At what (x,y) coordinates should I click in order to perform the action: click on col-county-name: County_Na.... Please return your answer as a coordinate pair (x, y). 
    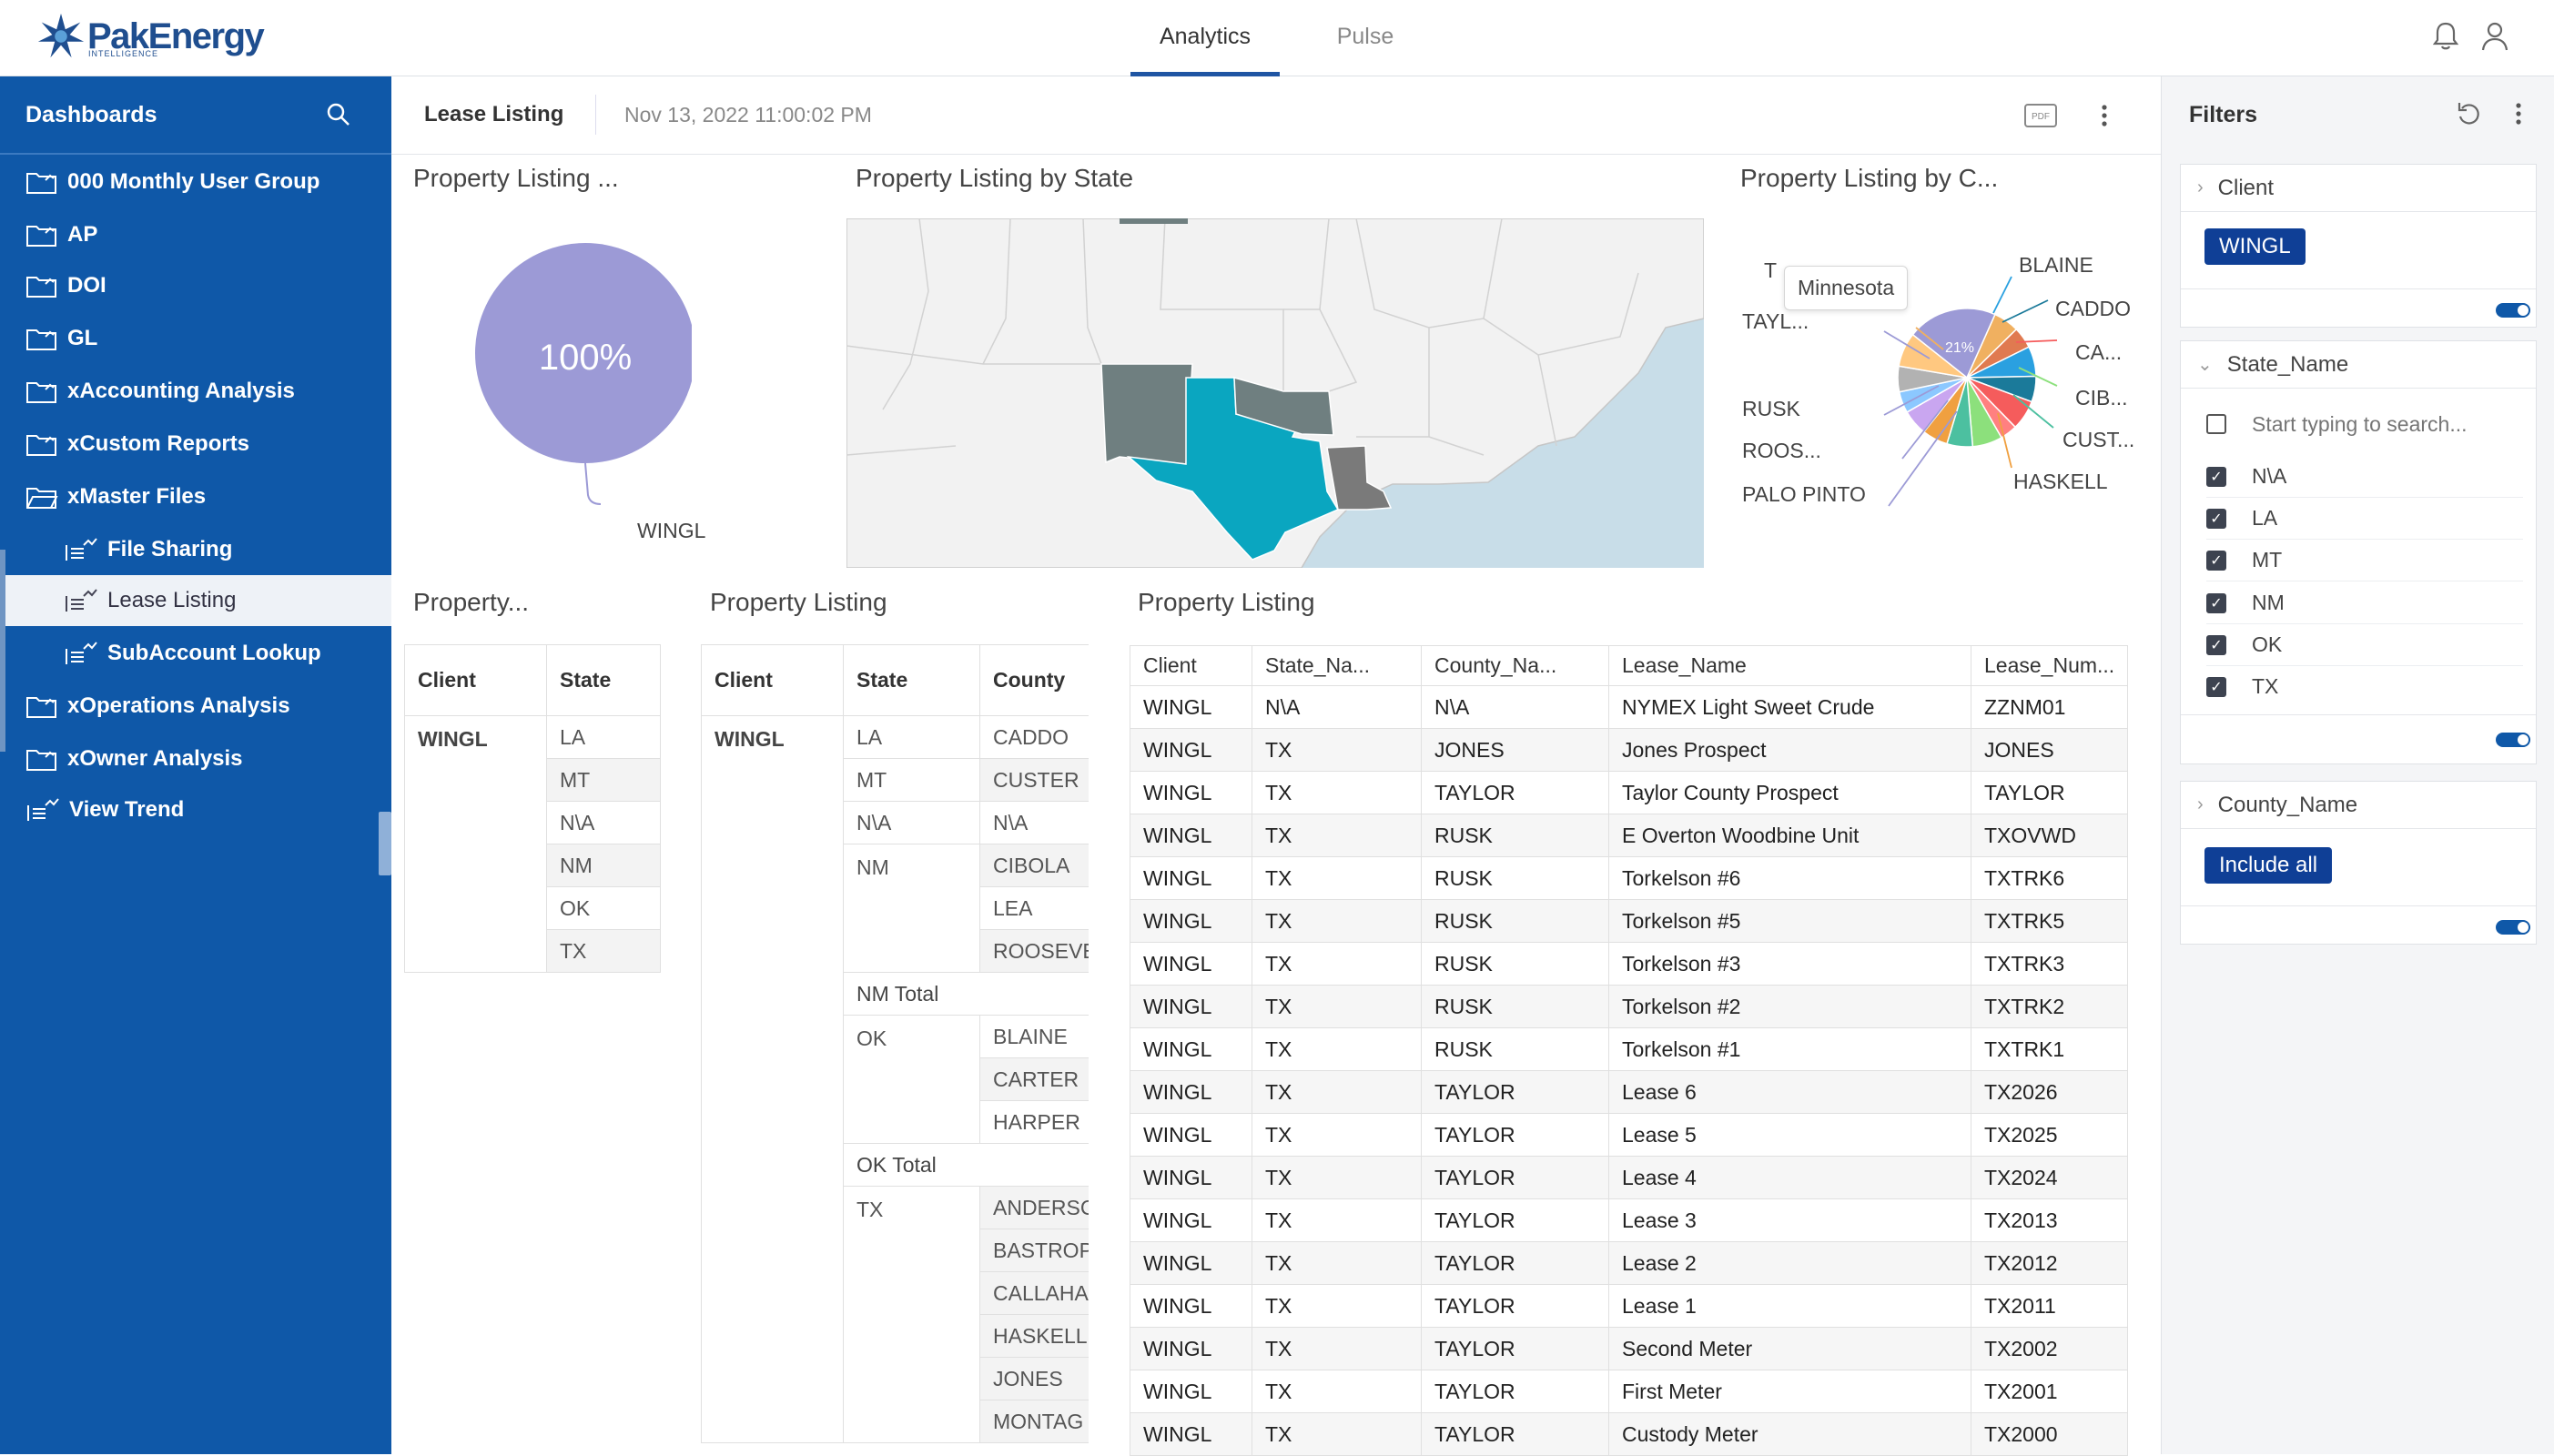
    Looking at the image, I should click on (1515, 665).